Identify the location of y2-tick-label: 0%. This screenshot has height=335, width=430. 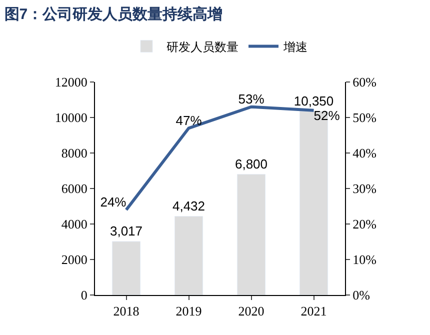
(361, 295).